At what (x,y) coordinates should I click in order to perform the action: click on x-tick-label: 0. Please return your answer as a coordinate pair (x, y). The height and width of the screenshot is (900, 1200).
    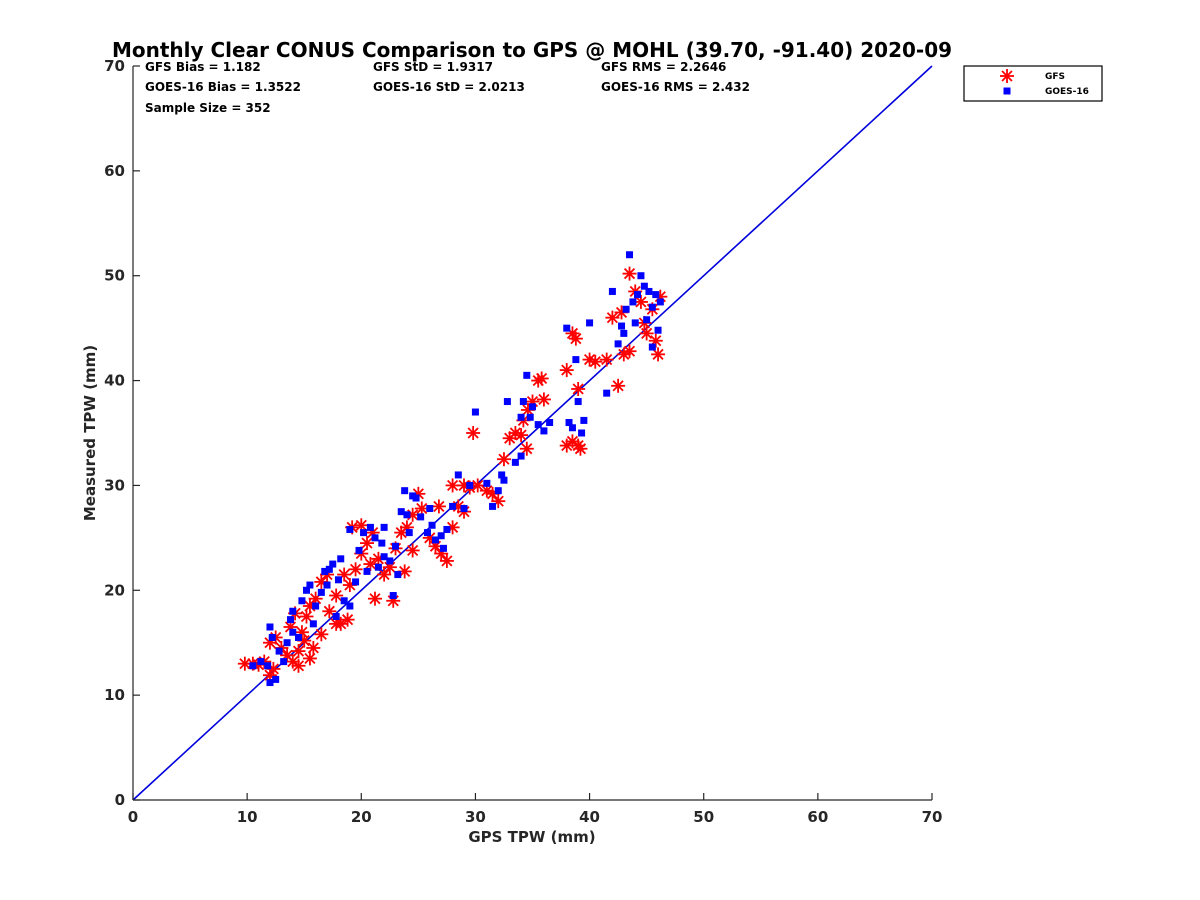
    Looking at the image, I should click on (133, 817).